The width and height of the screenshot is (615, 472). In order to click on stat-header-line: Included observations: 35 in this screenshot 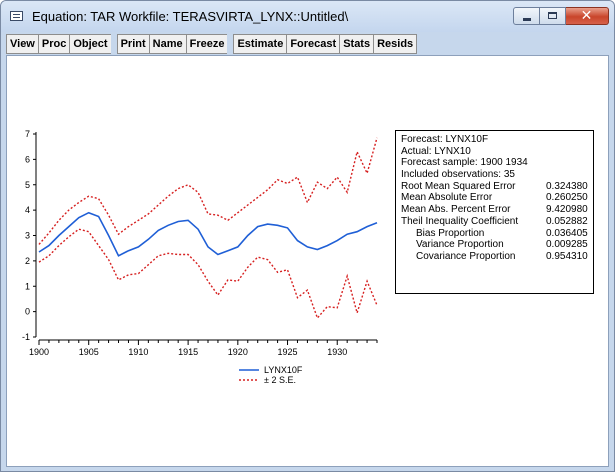, I will do `click(458, 175)`.